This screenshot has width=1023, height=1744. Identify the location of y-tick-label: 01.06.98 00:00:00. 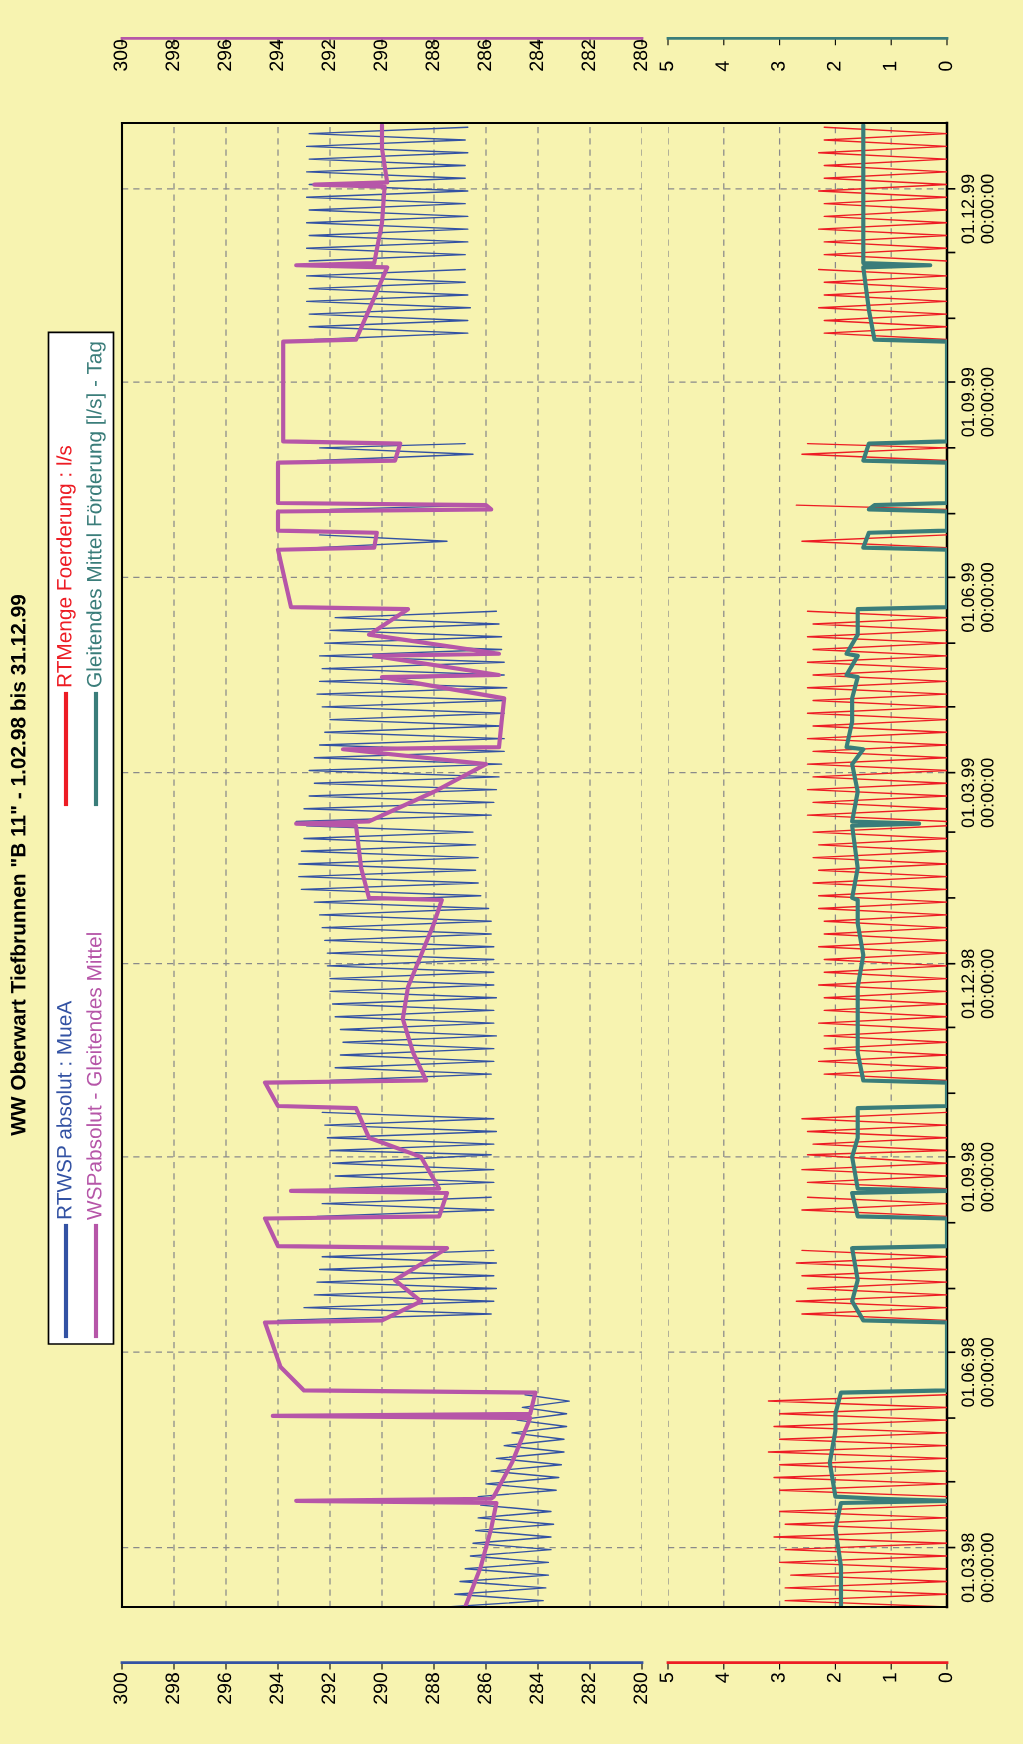
(977, 1372).